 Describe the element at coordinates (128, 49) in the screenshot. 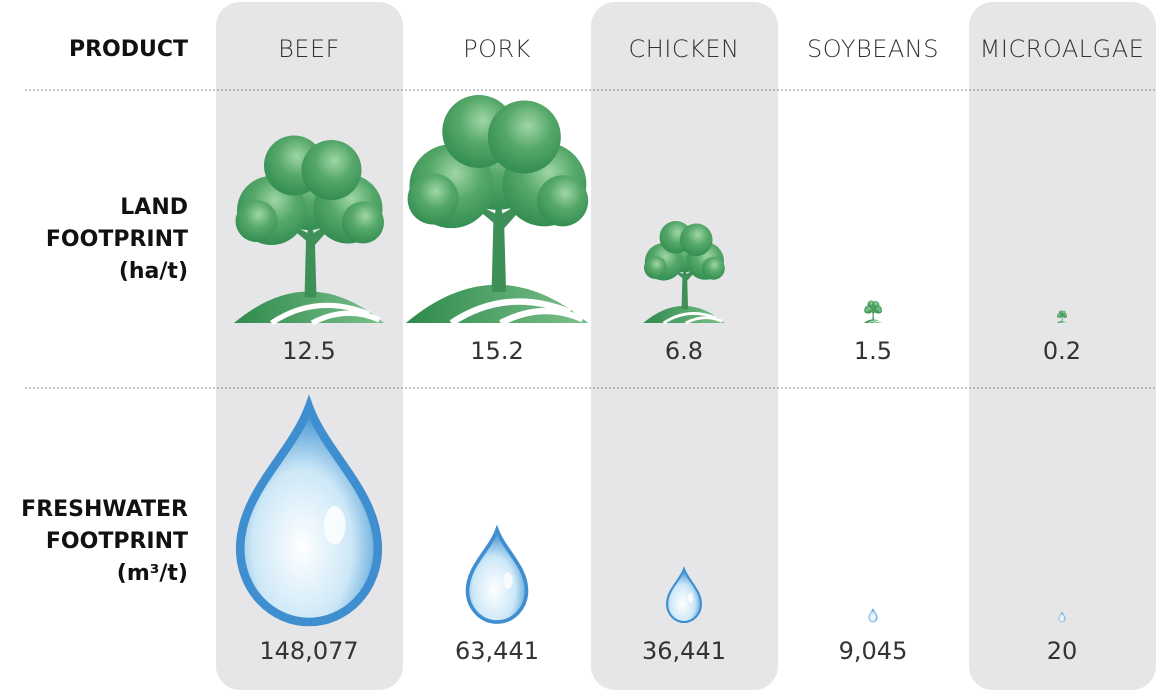

I see `header-label: PRODUCT` at that location.